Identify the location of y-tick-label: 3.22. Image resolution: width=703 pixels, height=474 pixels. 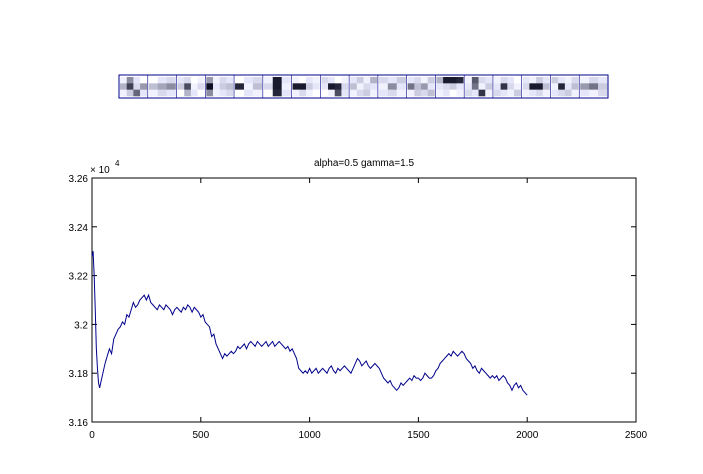
(79, 277).